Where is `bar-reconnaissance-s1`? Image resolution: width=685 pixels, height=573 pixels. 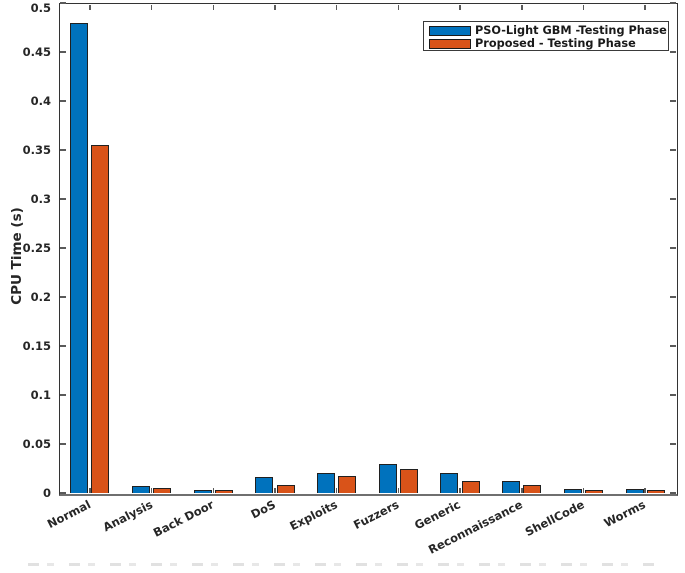 bar-reconnaissance-s1 is located at coordinates (511, 487).